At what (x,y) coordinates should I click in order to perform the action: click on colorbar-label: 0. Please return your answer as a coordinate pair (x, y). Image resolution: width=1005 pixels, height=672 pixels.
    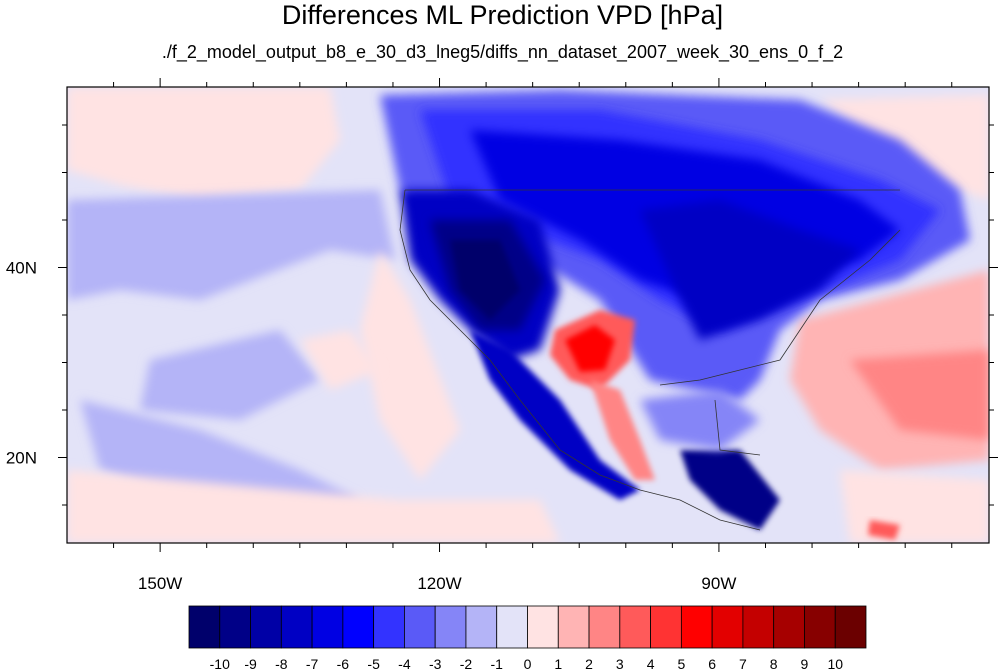
    Looking at the image, I should click on (528, 664).